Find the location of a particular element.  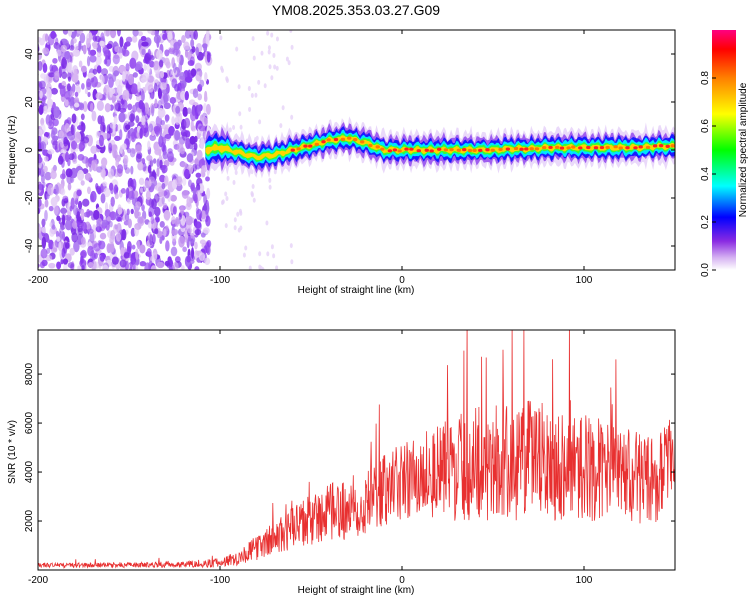

spectrogram-xtick-label: 100 is located at coordinates (584, 280).